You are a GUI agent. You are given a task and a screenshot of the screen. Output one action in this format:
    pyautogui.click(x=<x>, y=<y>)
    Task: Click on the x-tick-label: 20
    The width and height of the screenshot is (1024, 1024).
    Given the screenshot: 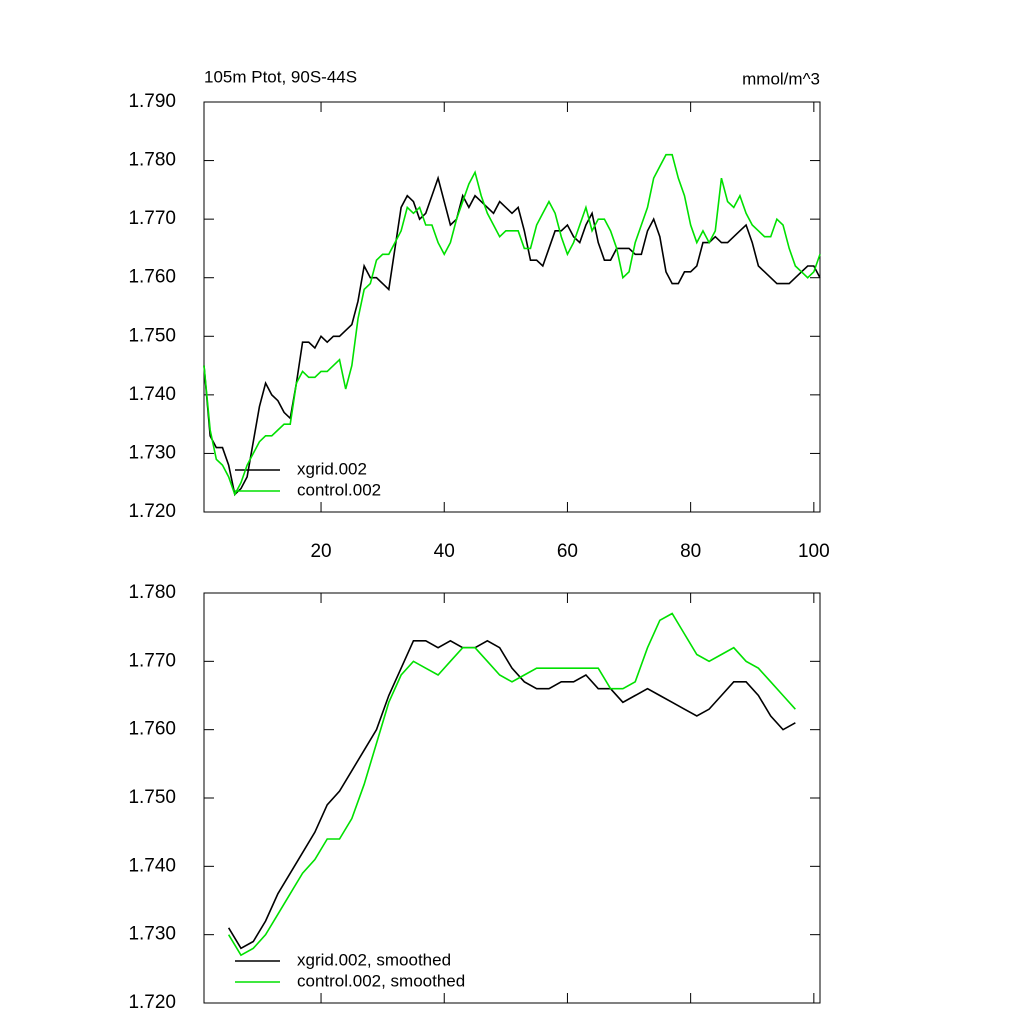 What is the action you would take?
    pyautogui.click(x=320, y=551)
    